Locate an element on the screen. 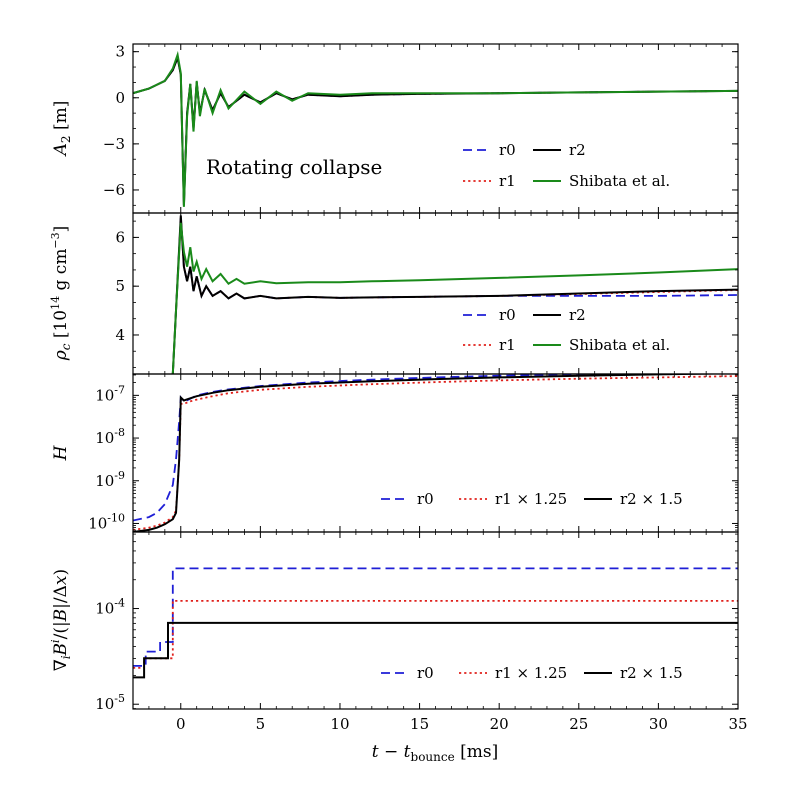 Image resolution: width=789 pixels, height=789 pixels. y-tick-label: 10⁻¹⁰ is located at coordinates (106, 521).